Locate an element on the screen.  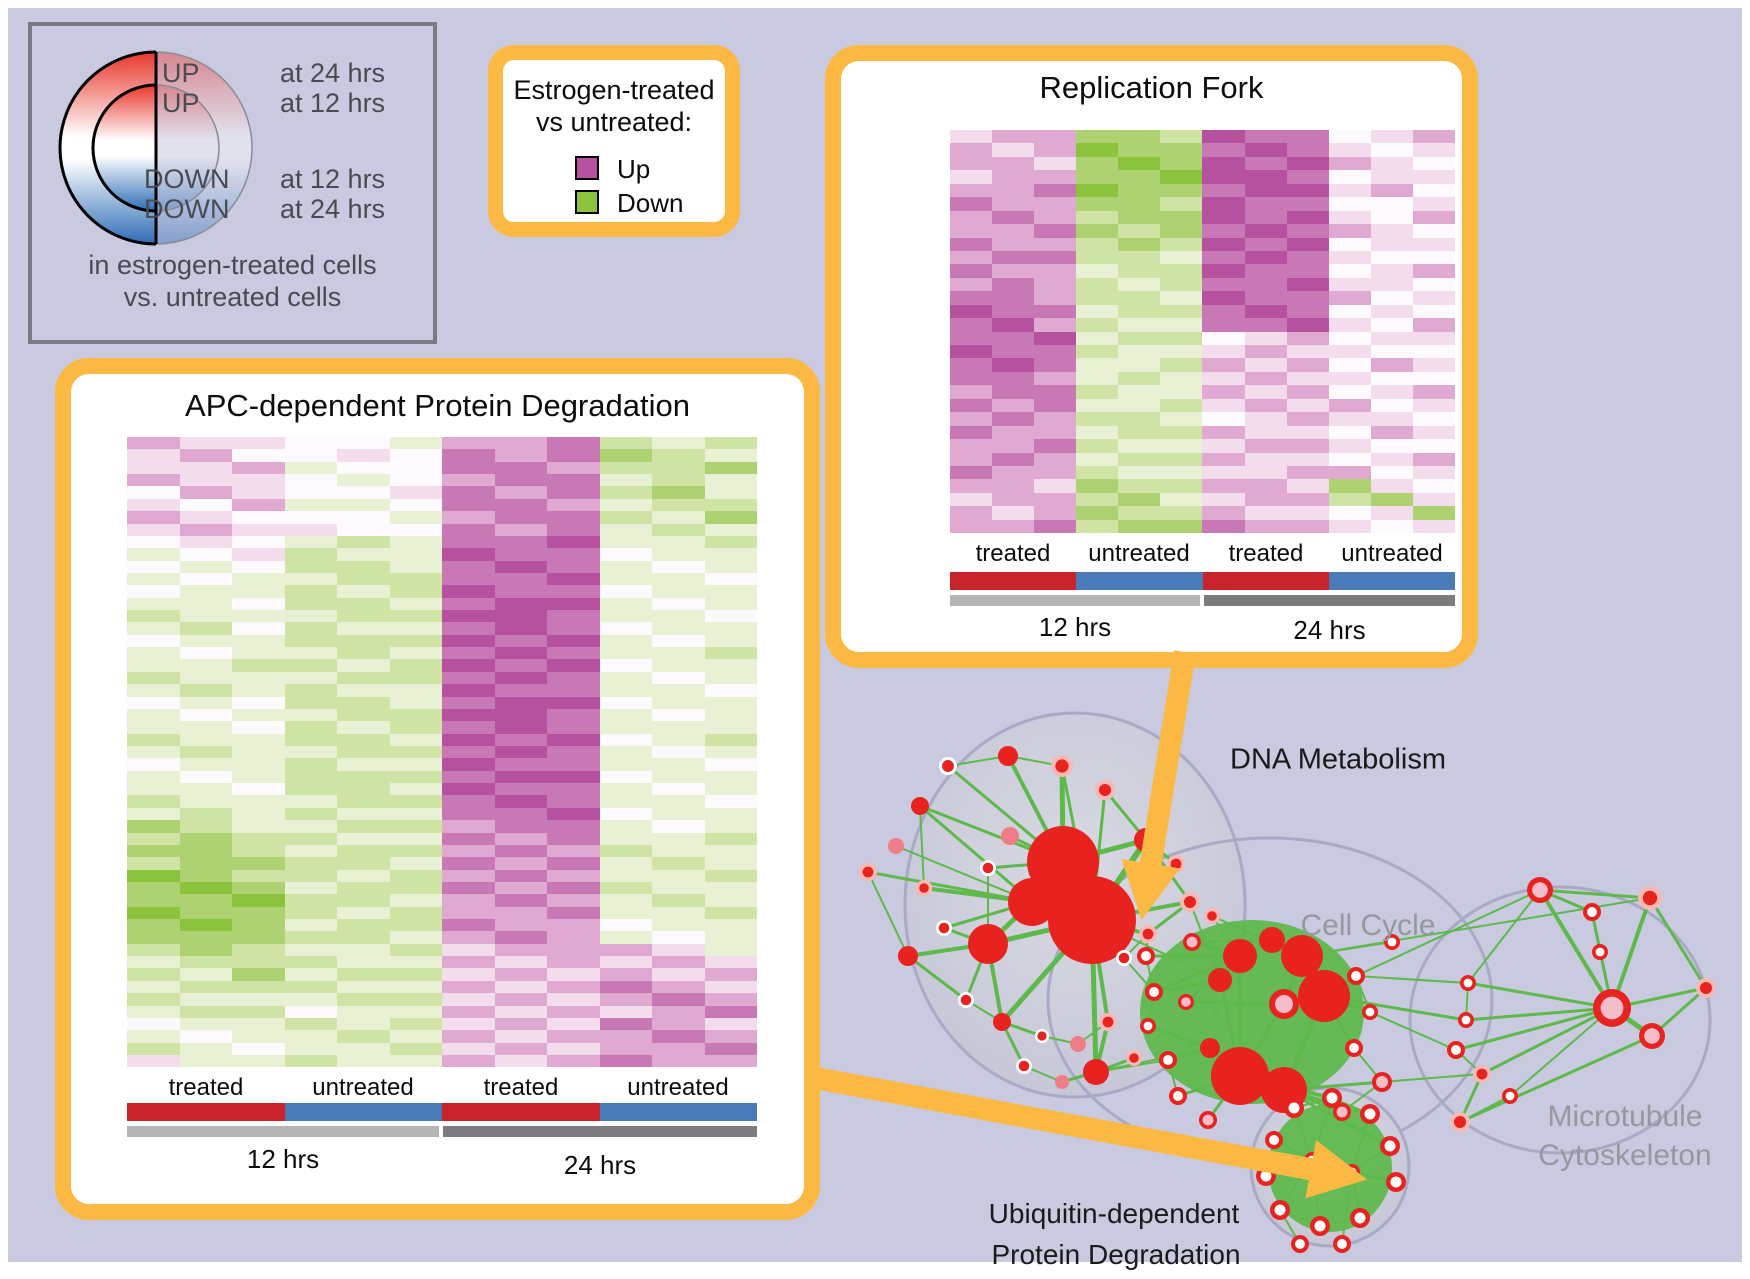
ring-caption-line2: vs. untreated cells is located at coordinates (232, 297).